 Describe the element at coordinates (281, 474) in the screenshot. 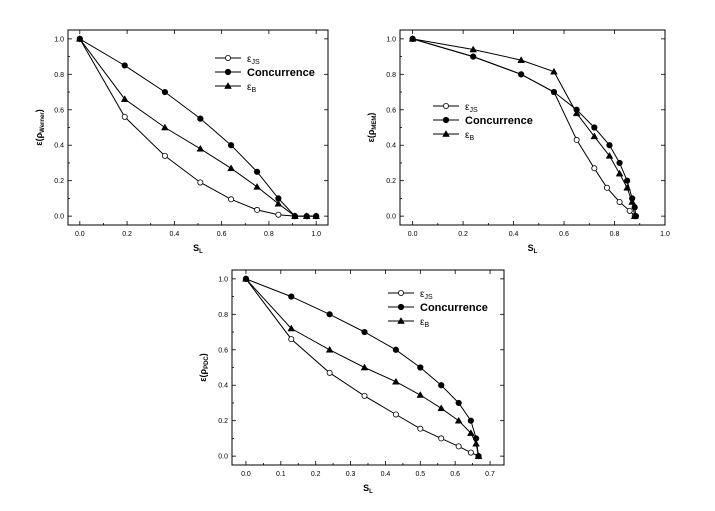

I see `x-tick-label: 0.1` at that location.